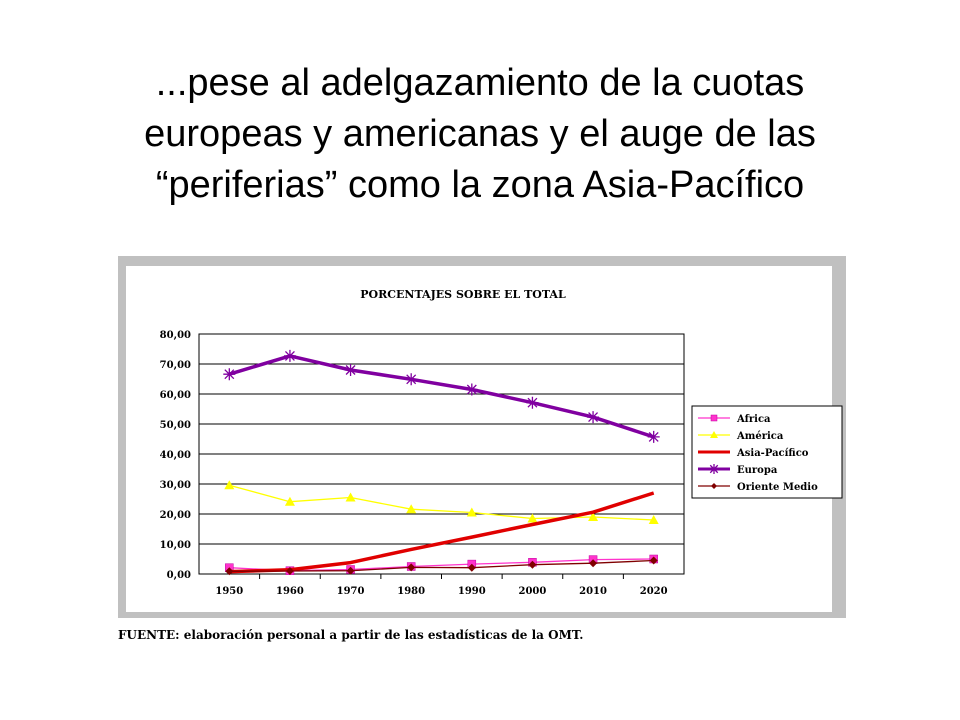 Image resolution: width=960 pixels, height=720 pixels. What do you see at coordinates (175, 485) in the screenshot?
I see `y-tick-label: 30,00` at bounding box center [175, 485].